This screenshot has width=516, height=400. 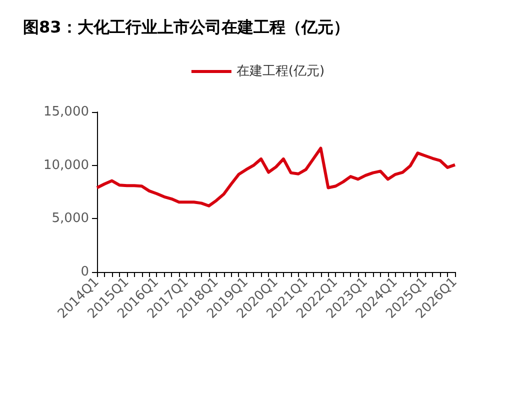 What do you see at coordinates (280, 71) in the screenshot?
I see `legend-label: 在建工程(亿元)` at bounding box center [280, 71].